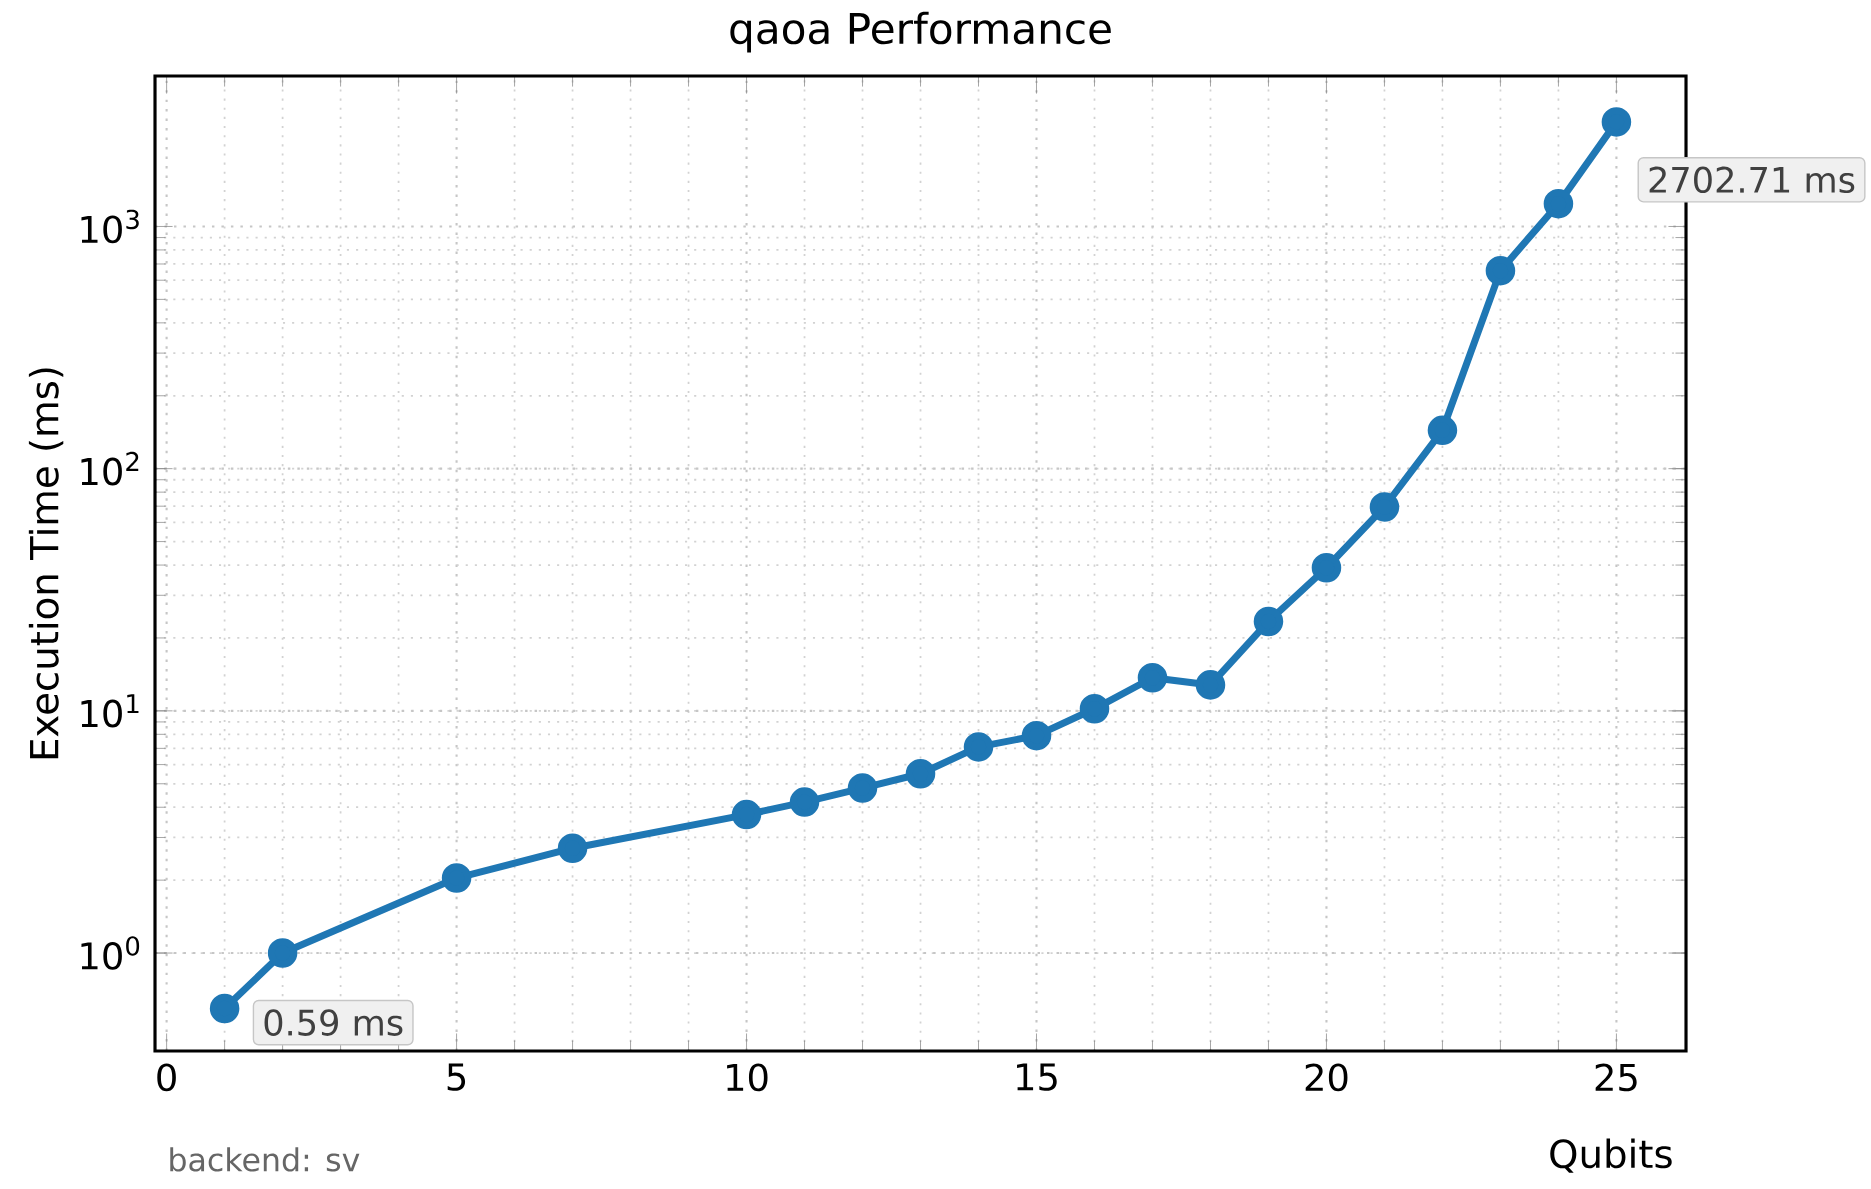 The height and width of the screenshot is (1189, 1871). Describe the element at coordinates (1752, 180) in the screenshot. I see `annotation: 2702.71 ms` at that location.